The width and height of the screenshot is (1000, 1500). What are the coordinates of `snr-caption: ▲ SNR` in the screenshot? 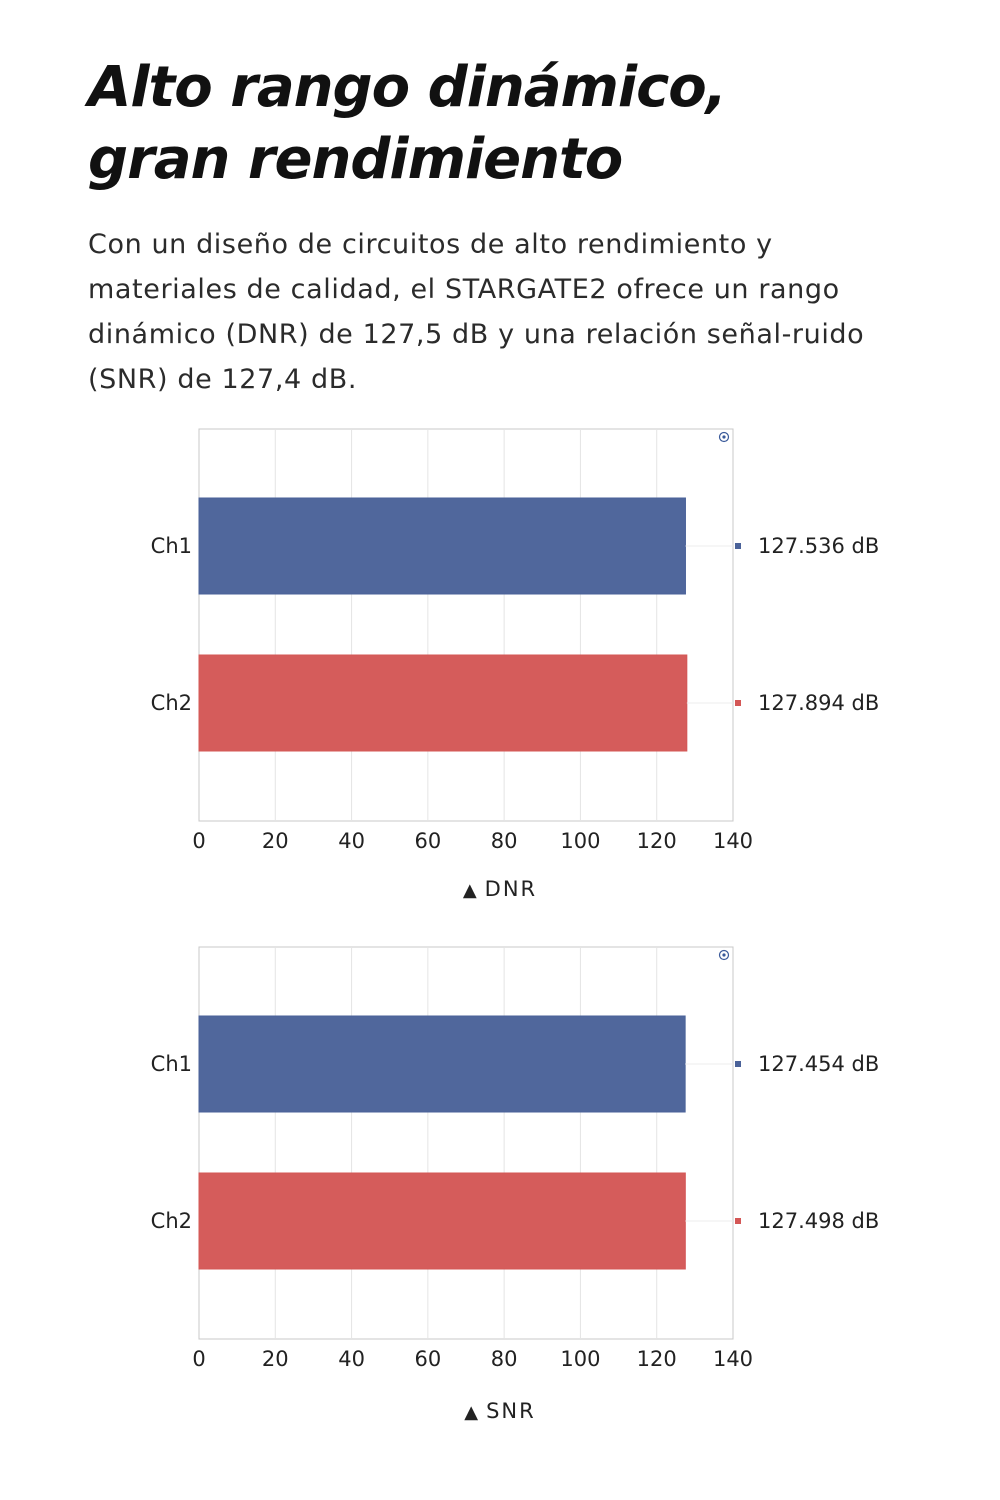 It's located at (500, 1411).